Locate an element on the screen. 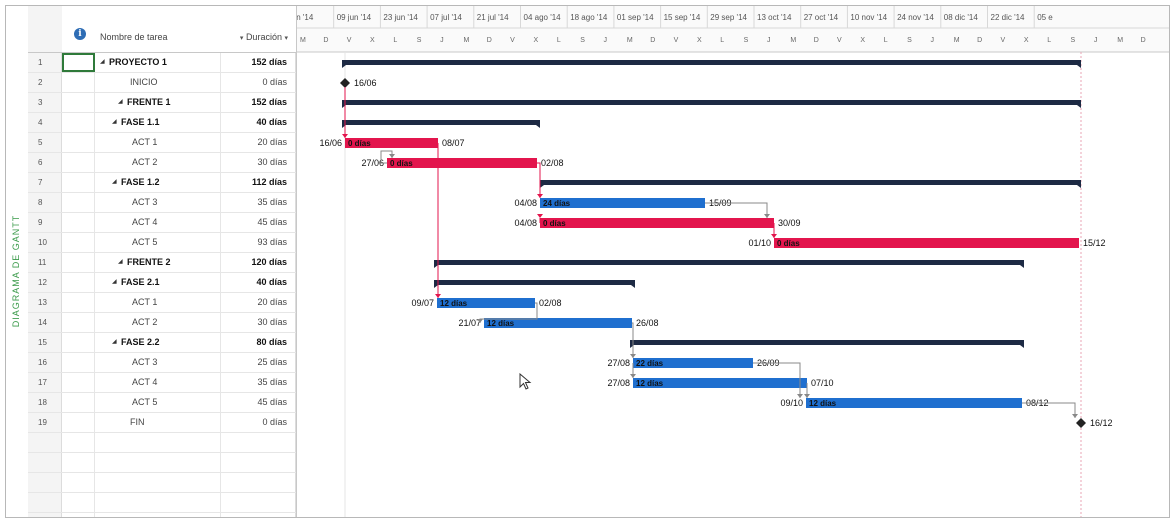  duration-cell: 80 días is located at coordinates (258, 342).